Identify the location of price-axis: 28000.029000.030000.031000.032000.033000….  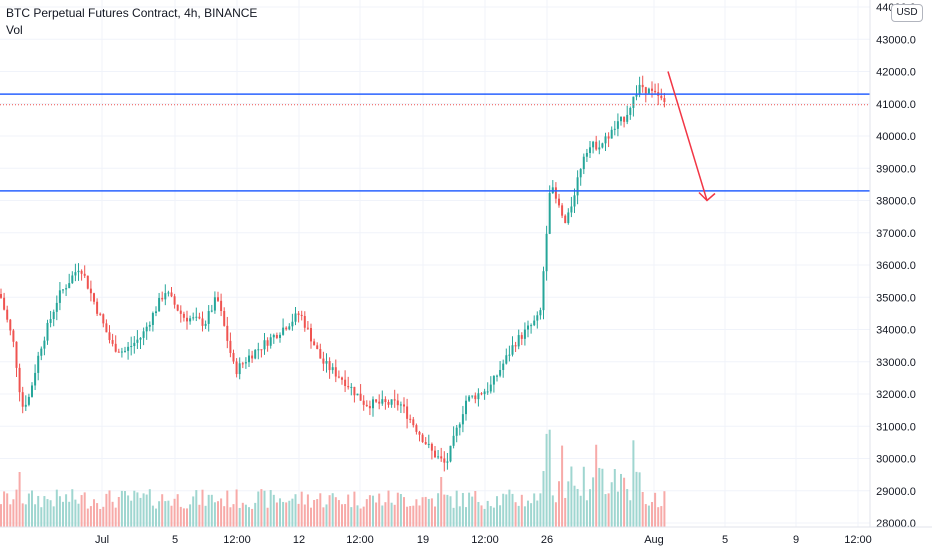
(900, 275).